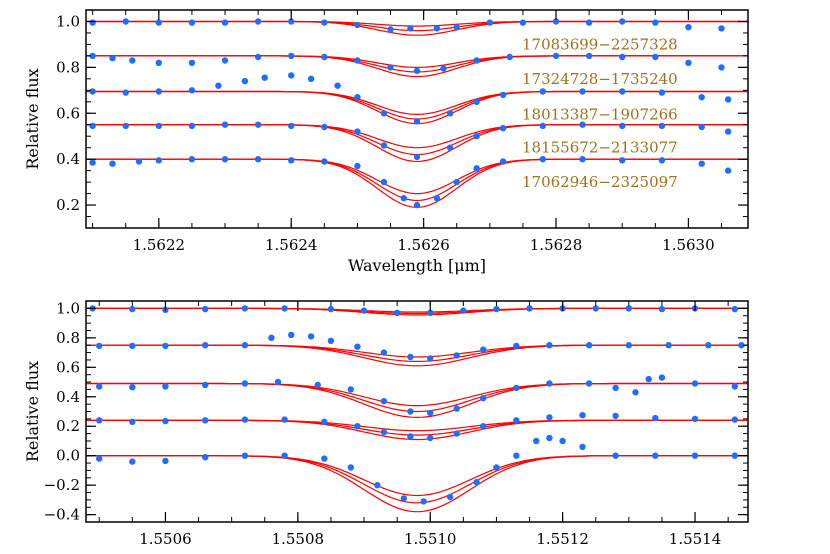 This screenshot has height=554, width=830. What do you see at coordinates (68, 338) in the screenshot?
I see `y-tick-label: 0.8` at bounding box center [68, 338].